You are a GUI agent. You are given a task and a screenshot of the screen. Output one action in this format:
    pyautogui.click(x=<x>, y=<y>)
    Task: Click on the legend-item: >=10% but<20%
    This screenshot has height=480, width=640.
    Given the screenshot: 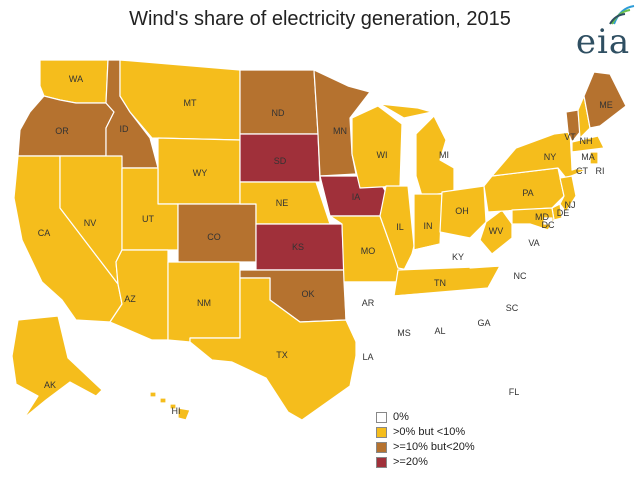 What is the action you would take?
    pyautogui.click(x=461, y=447)
    